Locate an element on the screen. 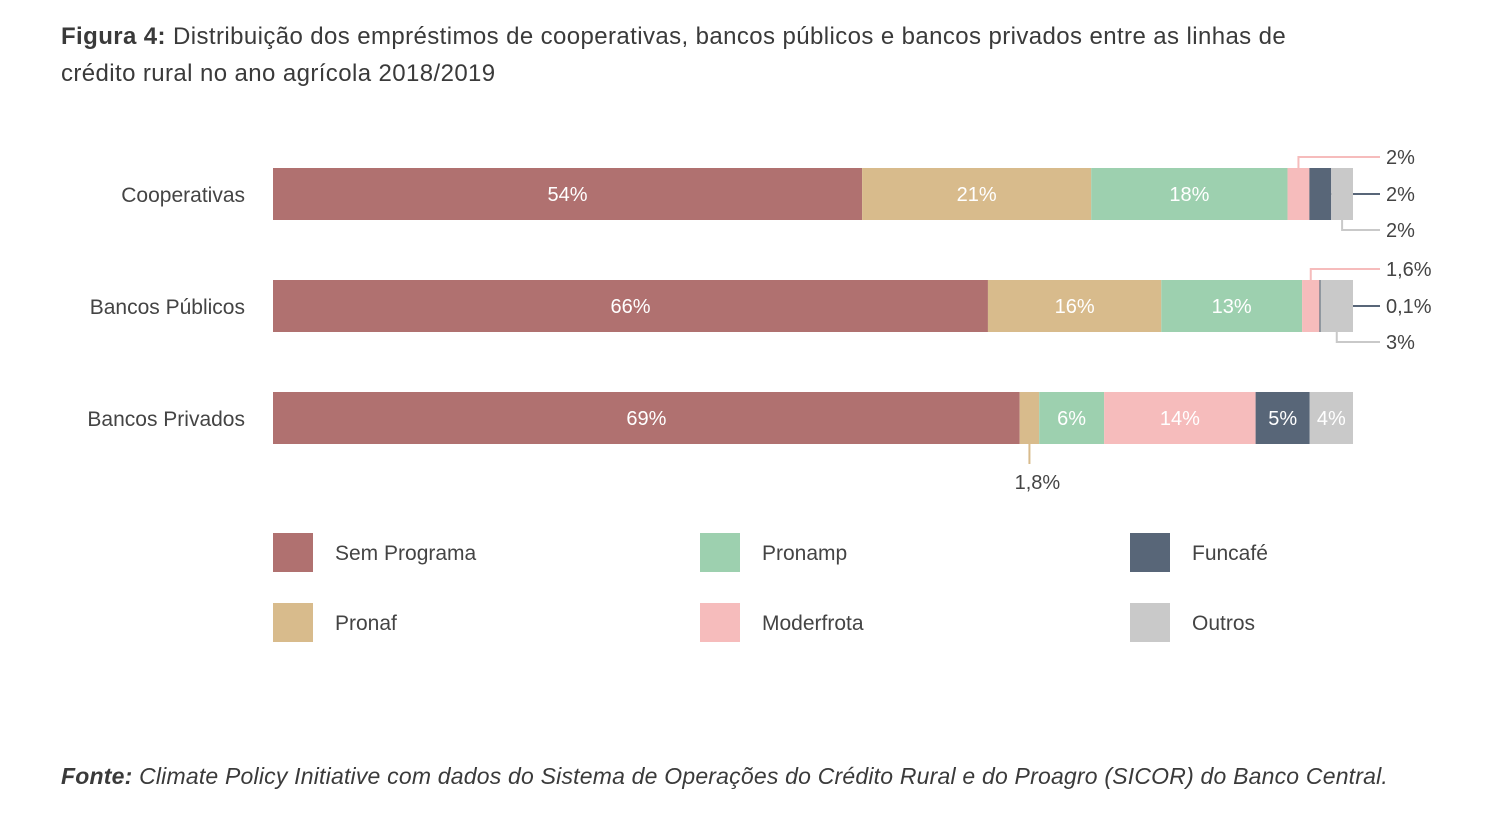 Image resolution: width=1500 pixels, height=828 pixels. bar-segment-bancos-privados-pronamp is located at coordinates (1072, 418).